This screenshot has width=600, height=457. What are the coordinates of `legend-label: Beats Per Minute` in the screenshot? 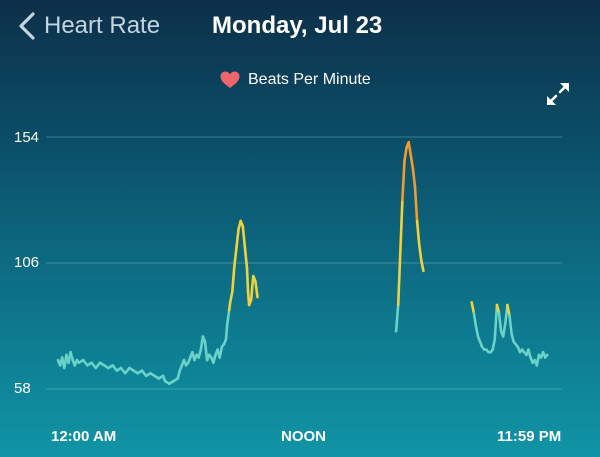 It's located at (309, 79).